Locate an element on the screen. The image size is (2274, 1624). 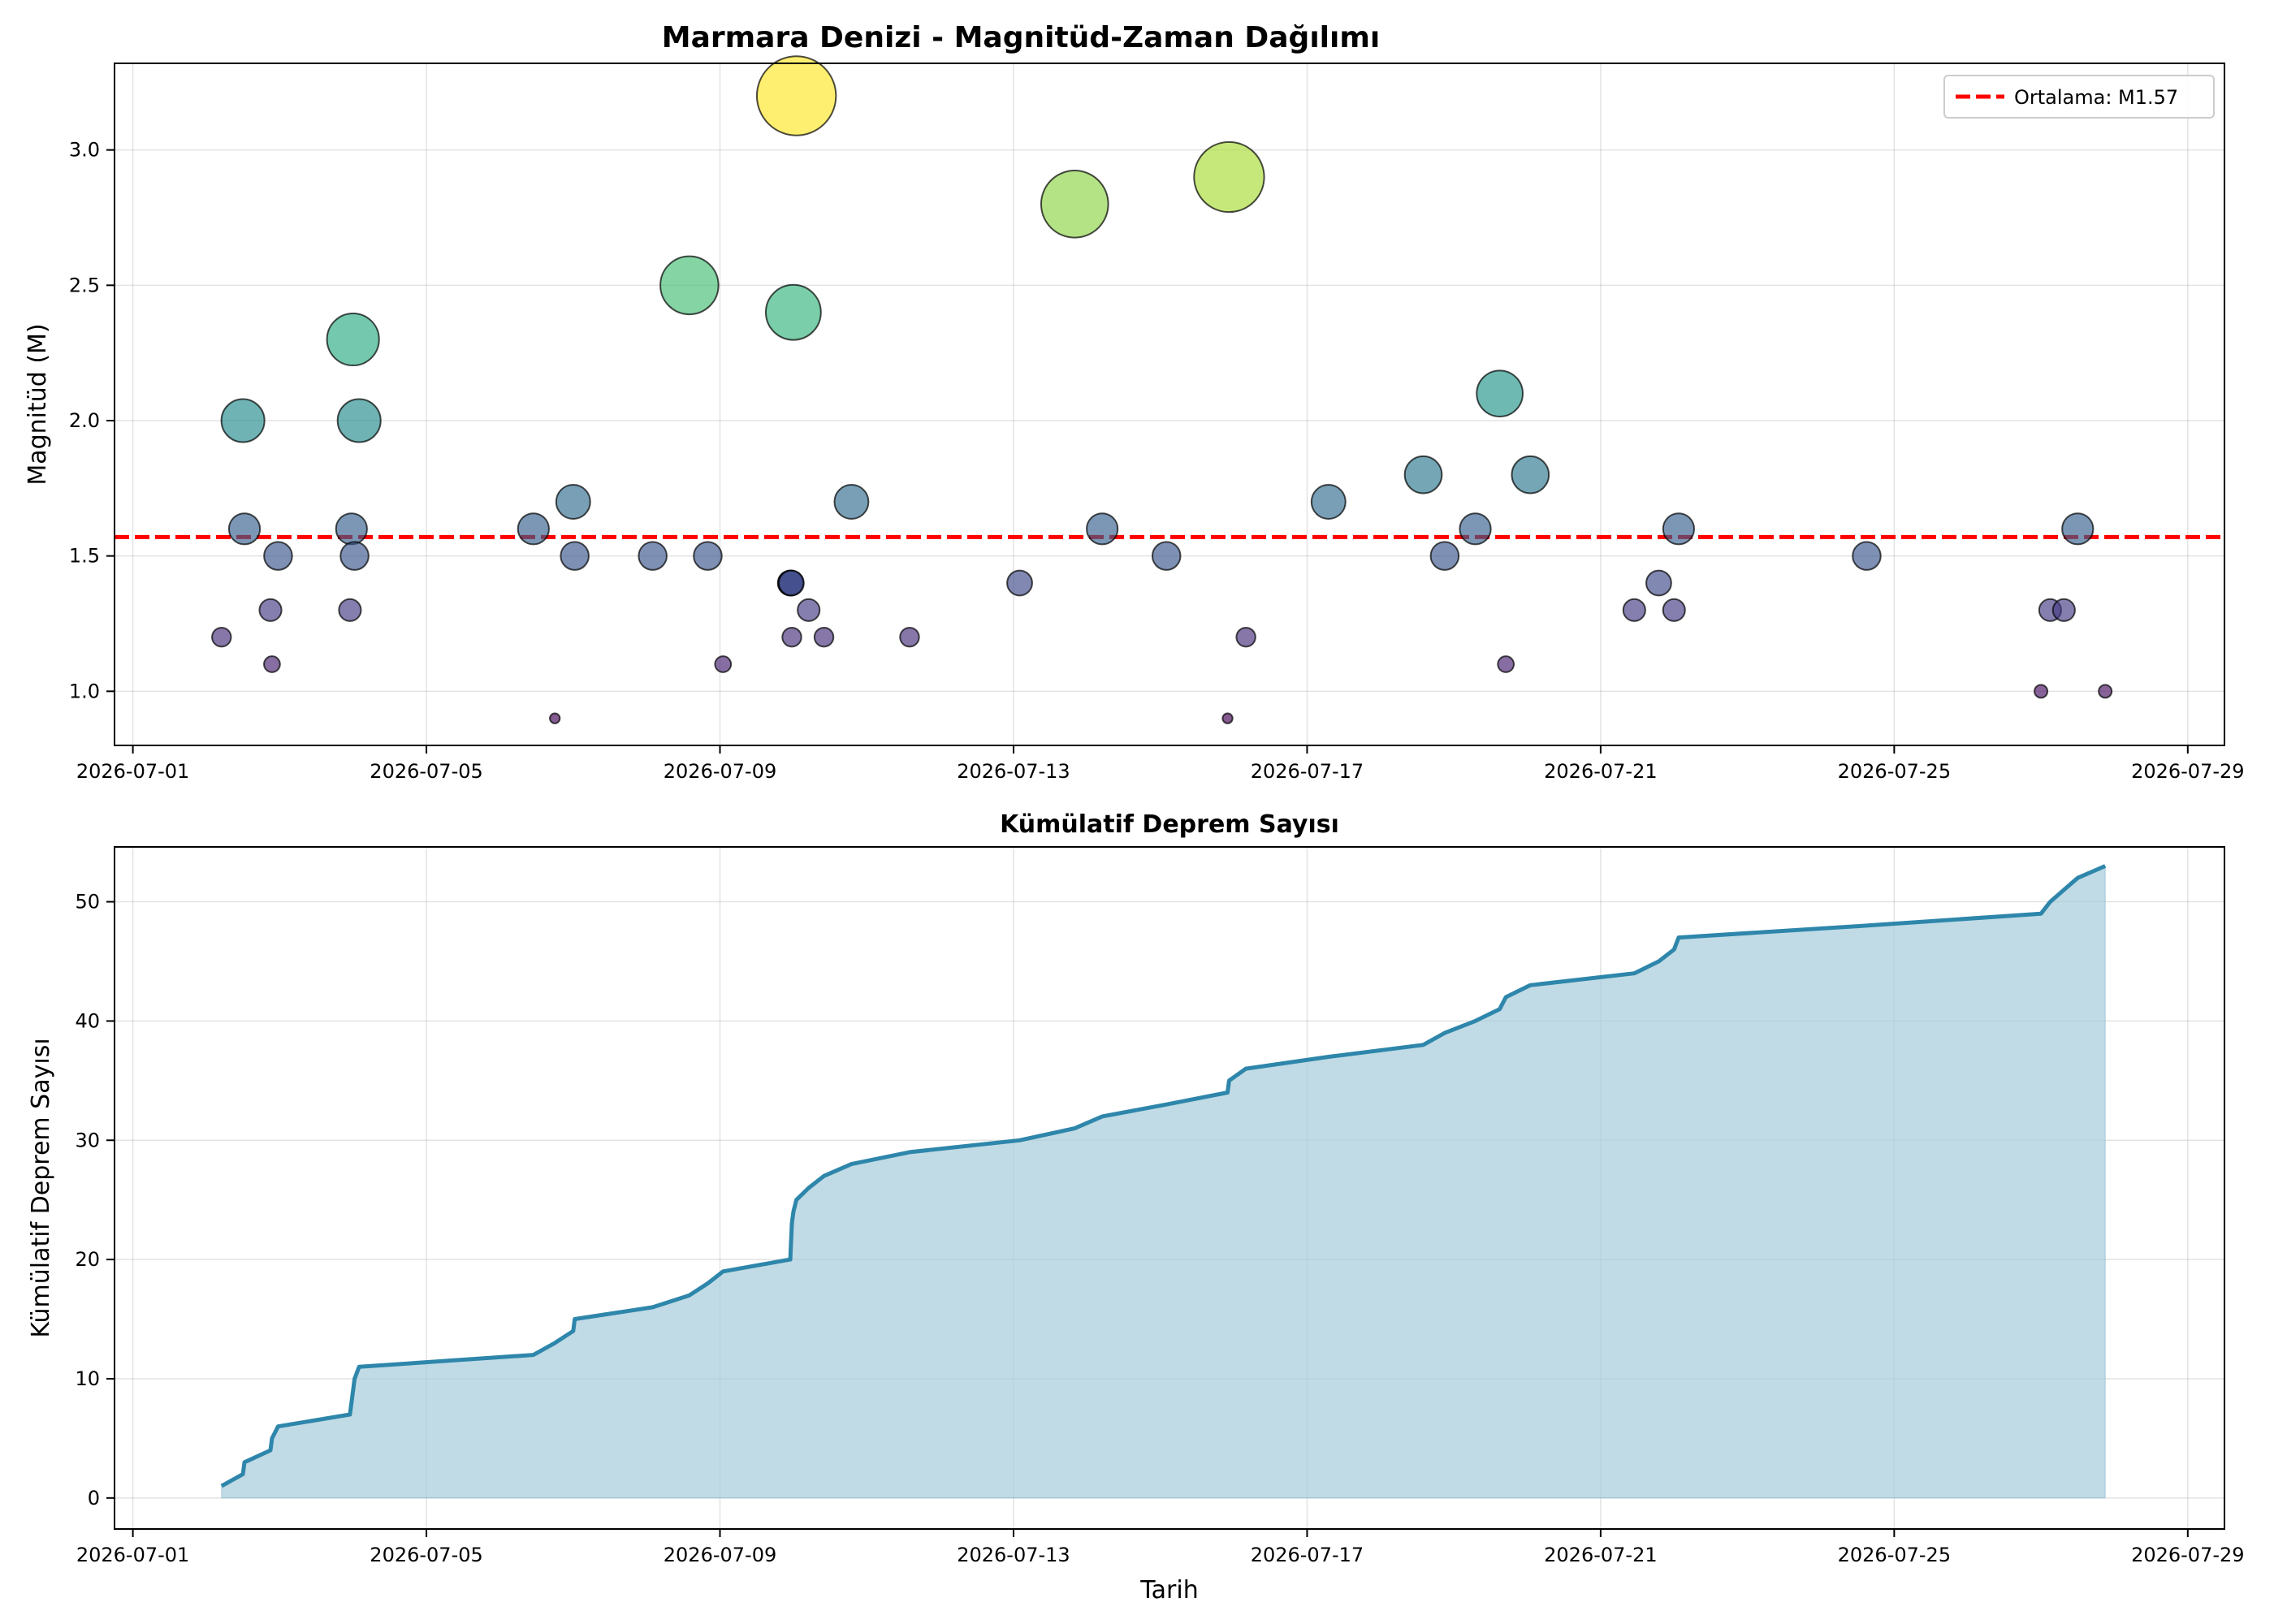
magnitude-x-tick-label: 2026-07-29 is located at coordinates (2187, 771).